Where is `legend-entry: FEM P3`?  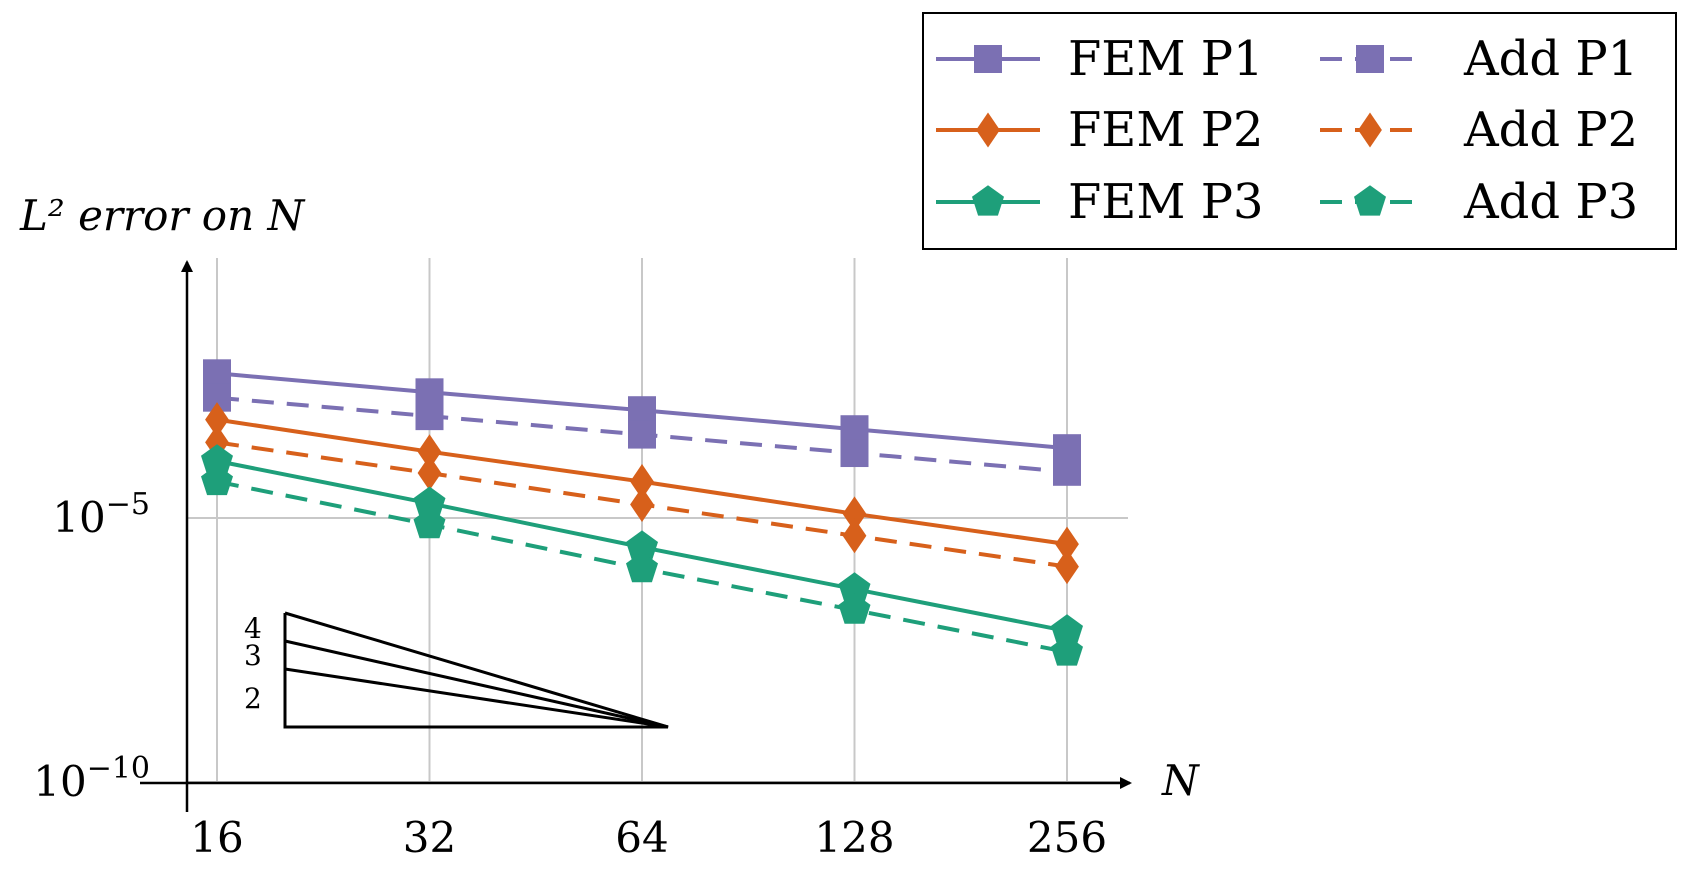
legend-entry: FEM P3 is located at coordinates (1100, 202).